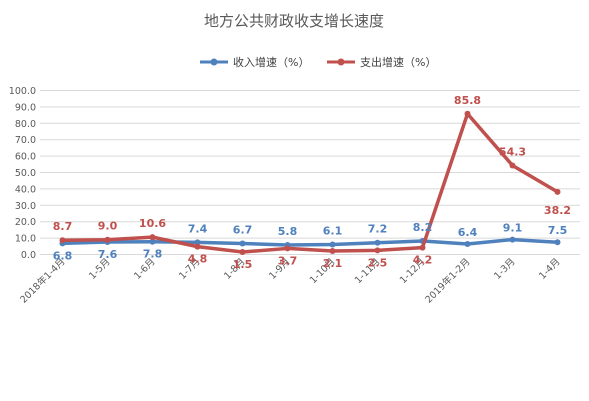  Describe the element at coordinates (214, 62) in the screenshot. I see `legend-marker-income` at that location.